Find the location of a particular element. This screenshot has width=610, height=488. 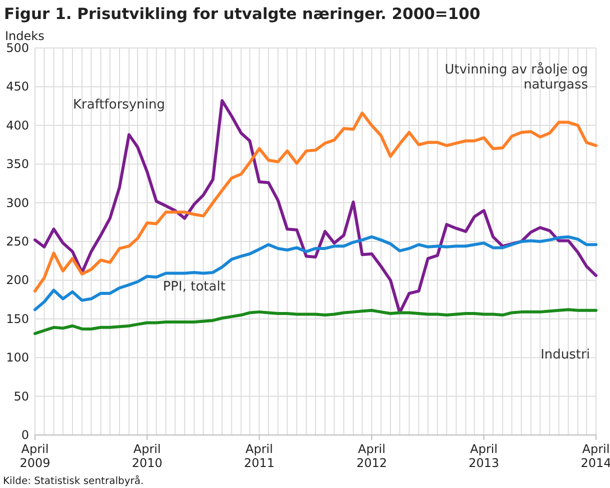

y-axis-title: Indeks is located at coordinates (24, 36).